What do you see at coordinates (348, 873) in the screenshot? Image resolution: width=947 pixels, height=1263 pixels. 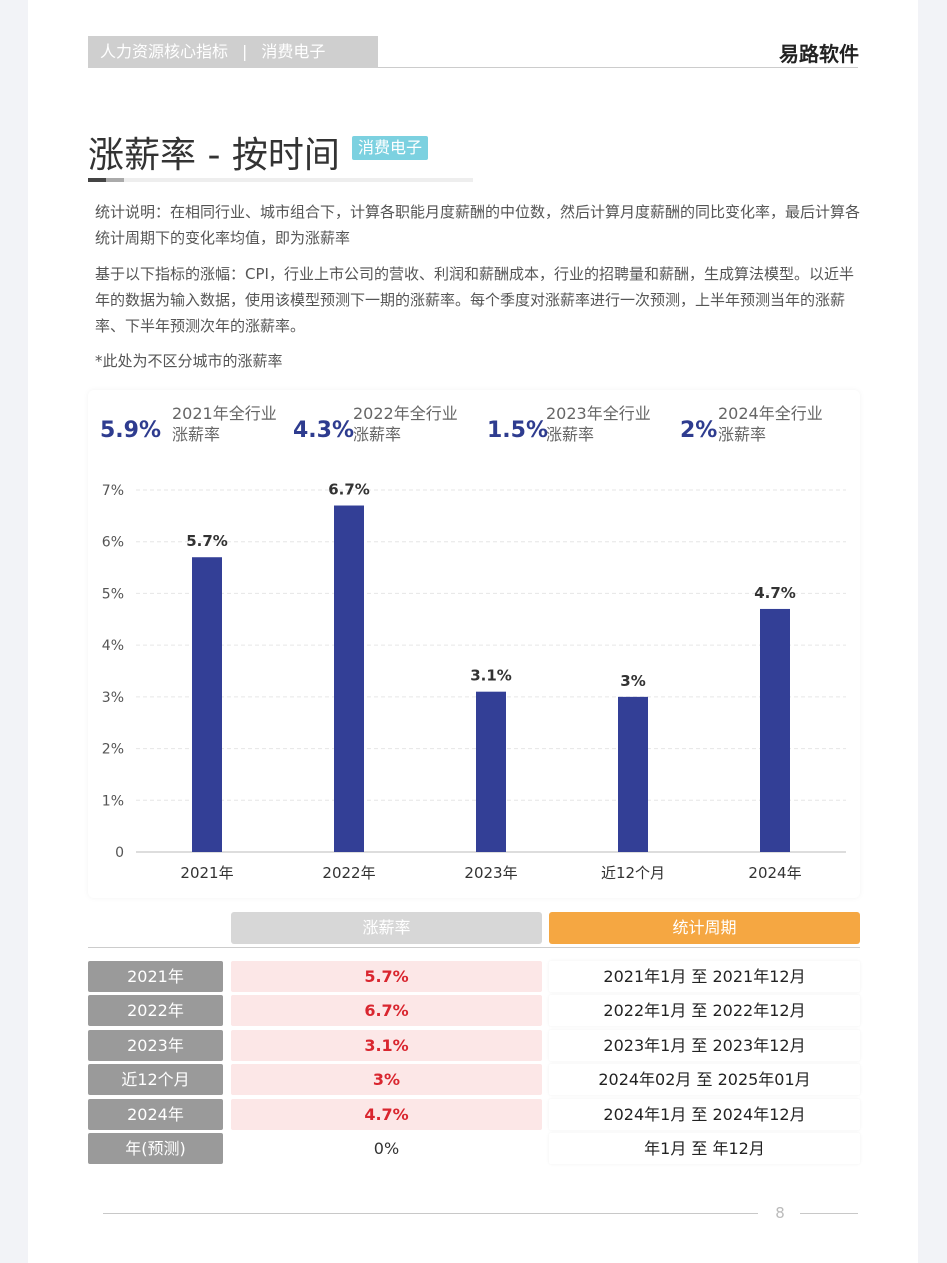 I see `chart-x-tick-label: 2022年` at bounding box center [348, 873].